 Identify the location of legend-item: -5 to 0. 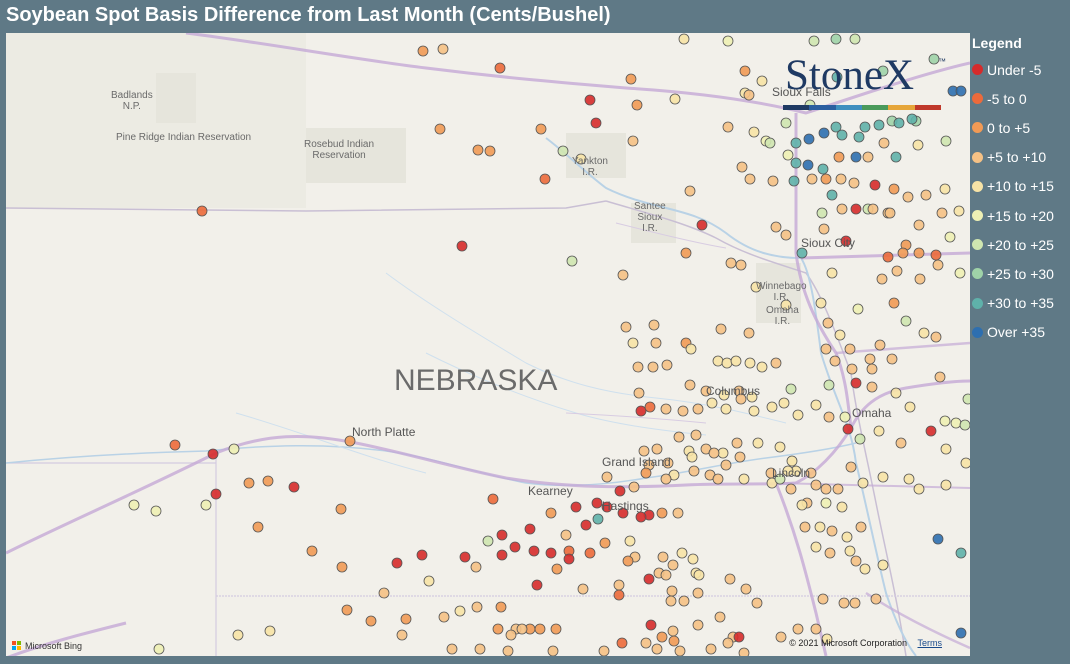
(1020, 98).